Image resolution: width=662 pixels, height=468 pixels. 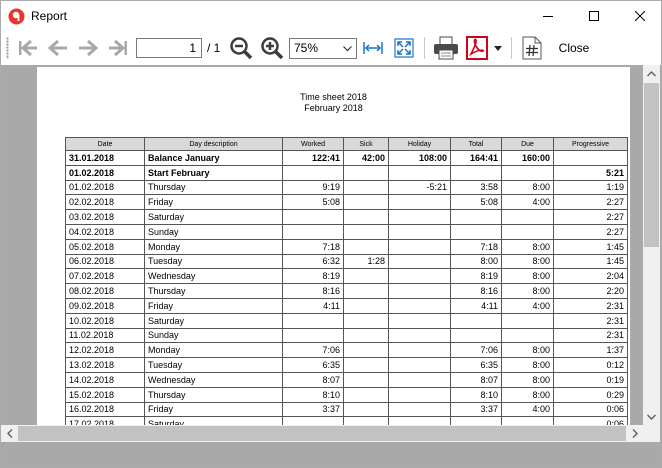 I want to click on table-cell: Start February, so click(x=213, y=172).